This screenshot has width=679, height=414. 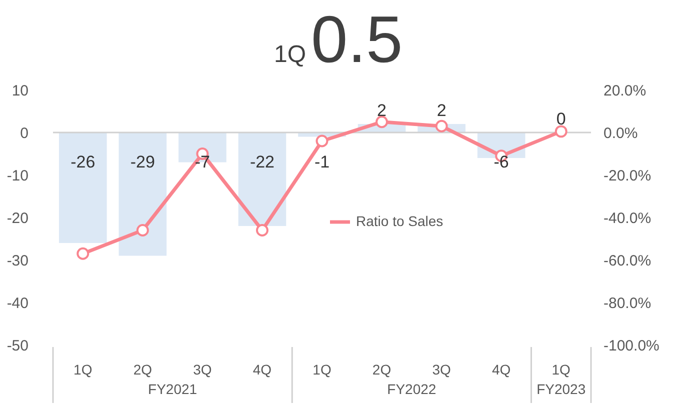 I want to click on data-label: 0, so click(x=561, y=119).